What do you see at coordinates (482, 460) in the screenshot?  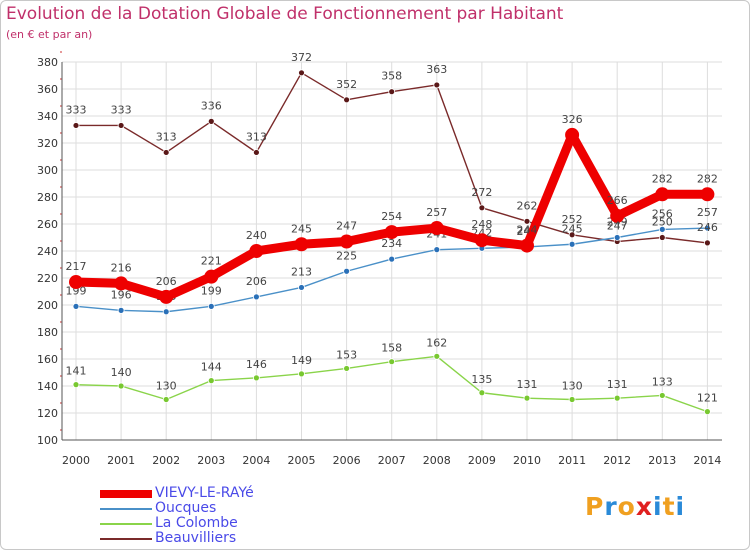 I see `x-tick-label: 2009` at bounding box center [482, 460].